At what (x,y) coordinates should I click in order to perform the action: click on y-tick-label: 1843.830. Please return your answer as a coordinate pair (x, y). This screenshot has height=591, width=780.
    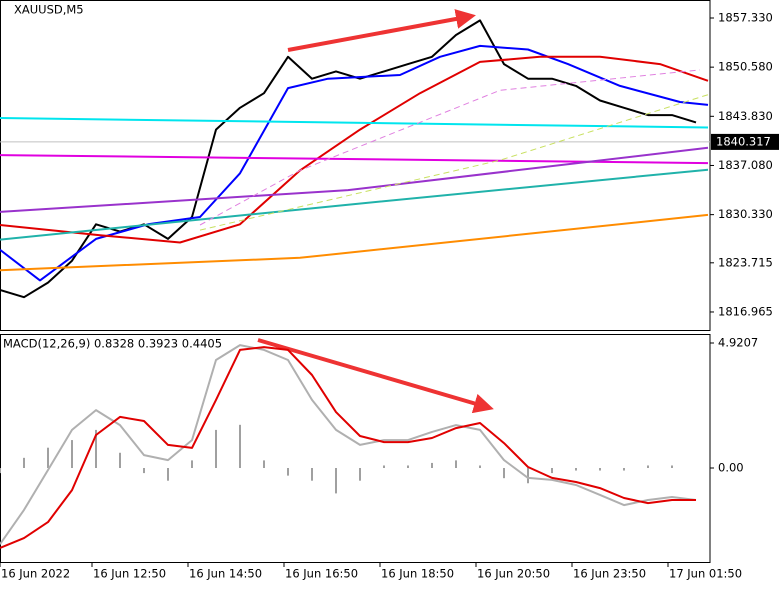
    Looking at the image, I should click on (745, 116).